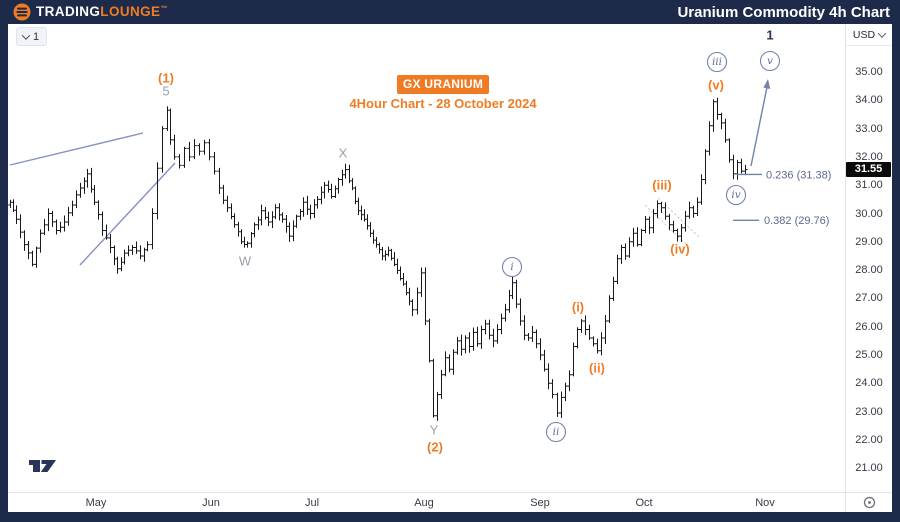 The height and width of the screenshot is (522, 900). Describe the element at coordinates (869, 355) in the screenshot. I see `price-tick-label: 25.00` at that location.